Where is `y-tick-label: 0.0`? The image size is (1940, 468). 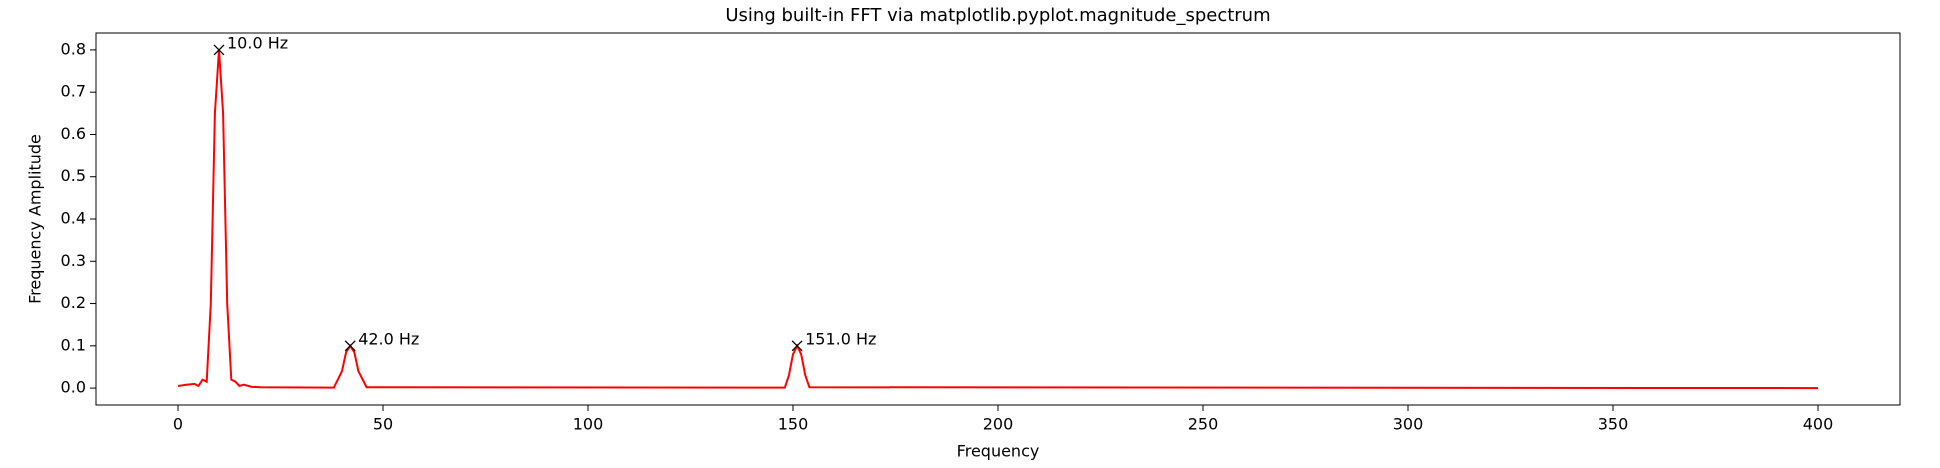 y-tick-label: 0.0 is located at coordinates (73, 387).